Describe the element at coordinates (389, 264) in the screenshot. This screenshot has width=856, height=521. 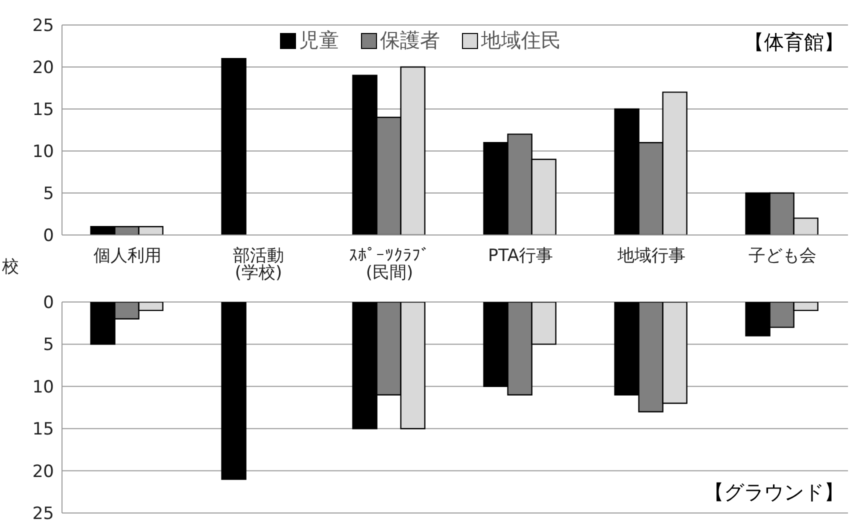
I see `x-tick-label: ｽﾎﾟｰﾂｸﾗﾌﾞ (民間)` at that location.